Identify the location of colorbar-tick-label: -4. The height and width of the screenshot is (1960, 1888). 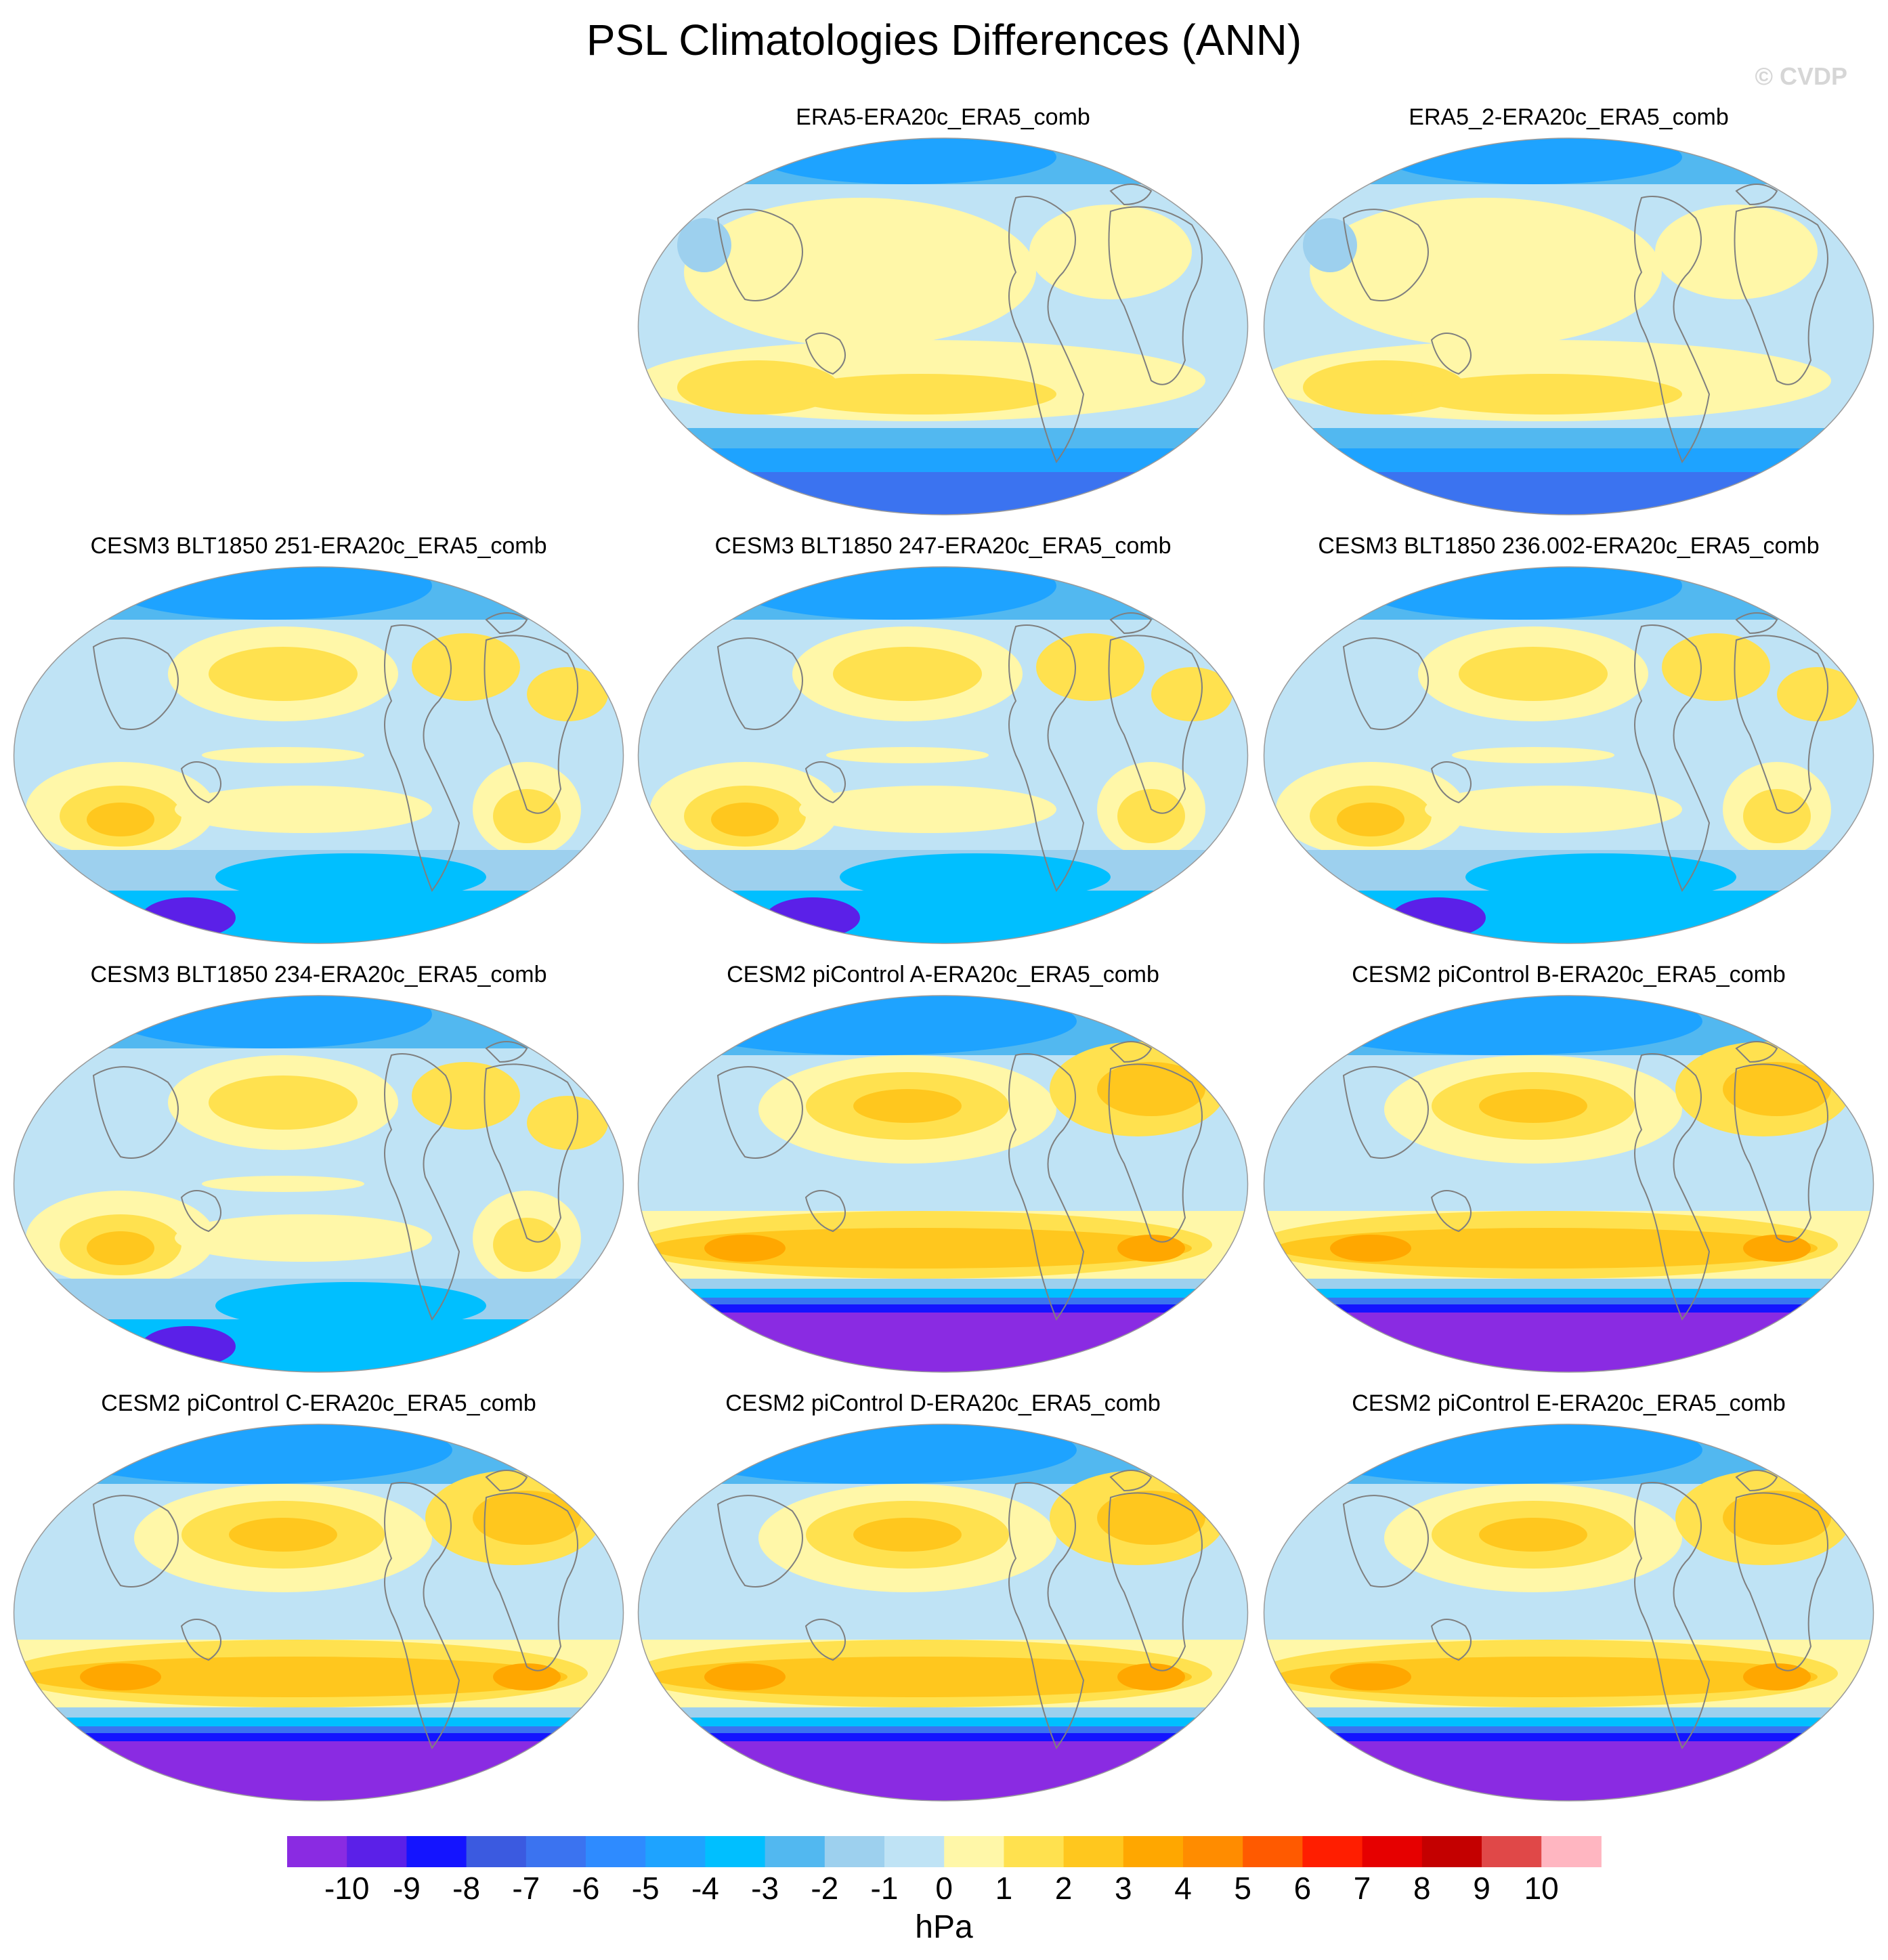
(705, 1888).